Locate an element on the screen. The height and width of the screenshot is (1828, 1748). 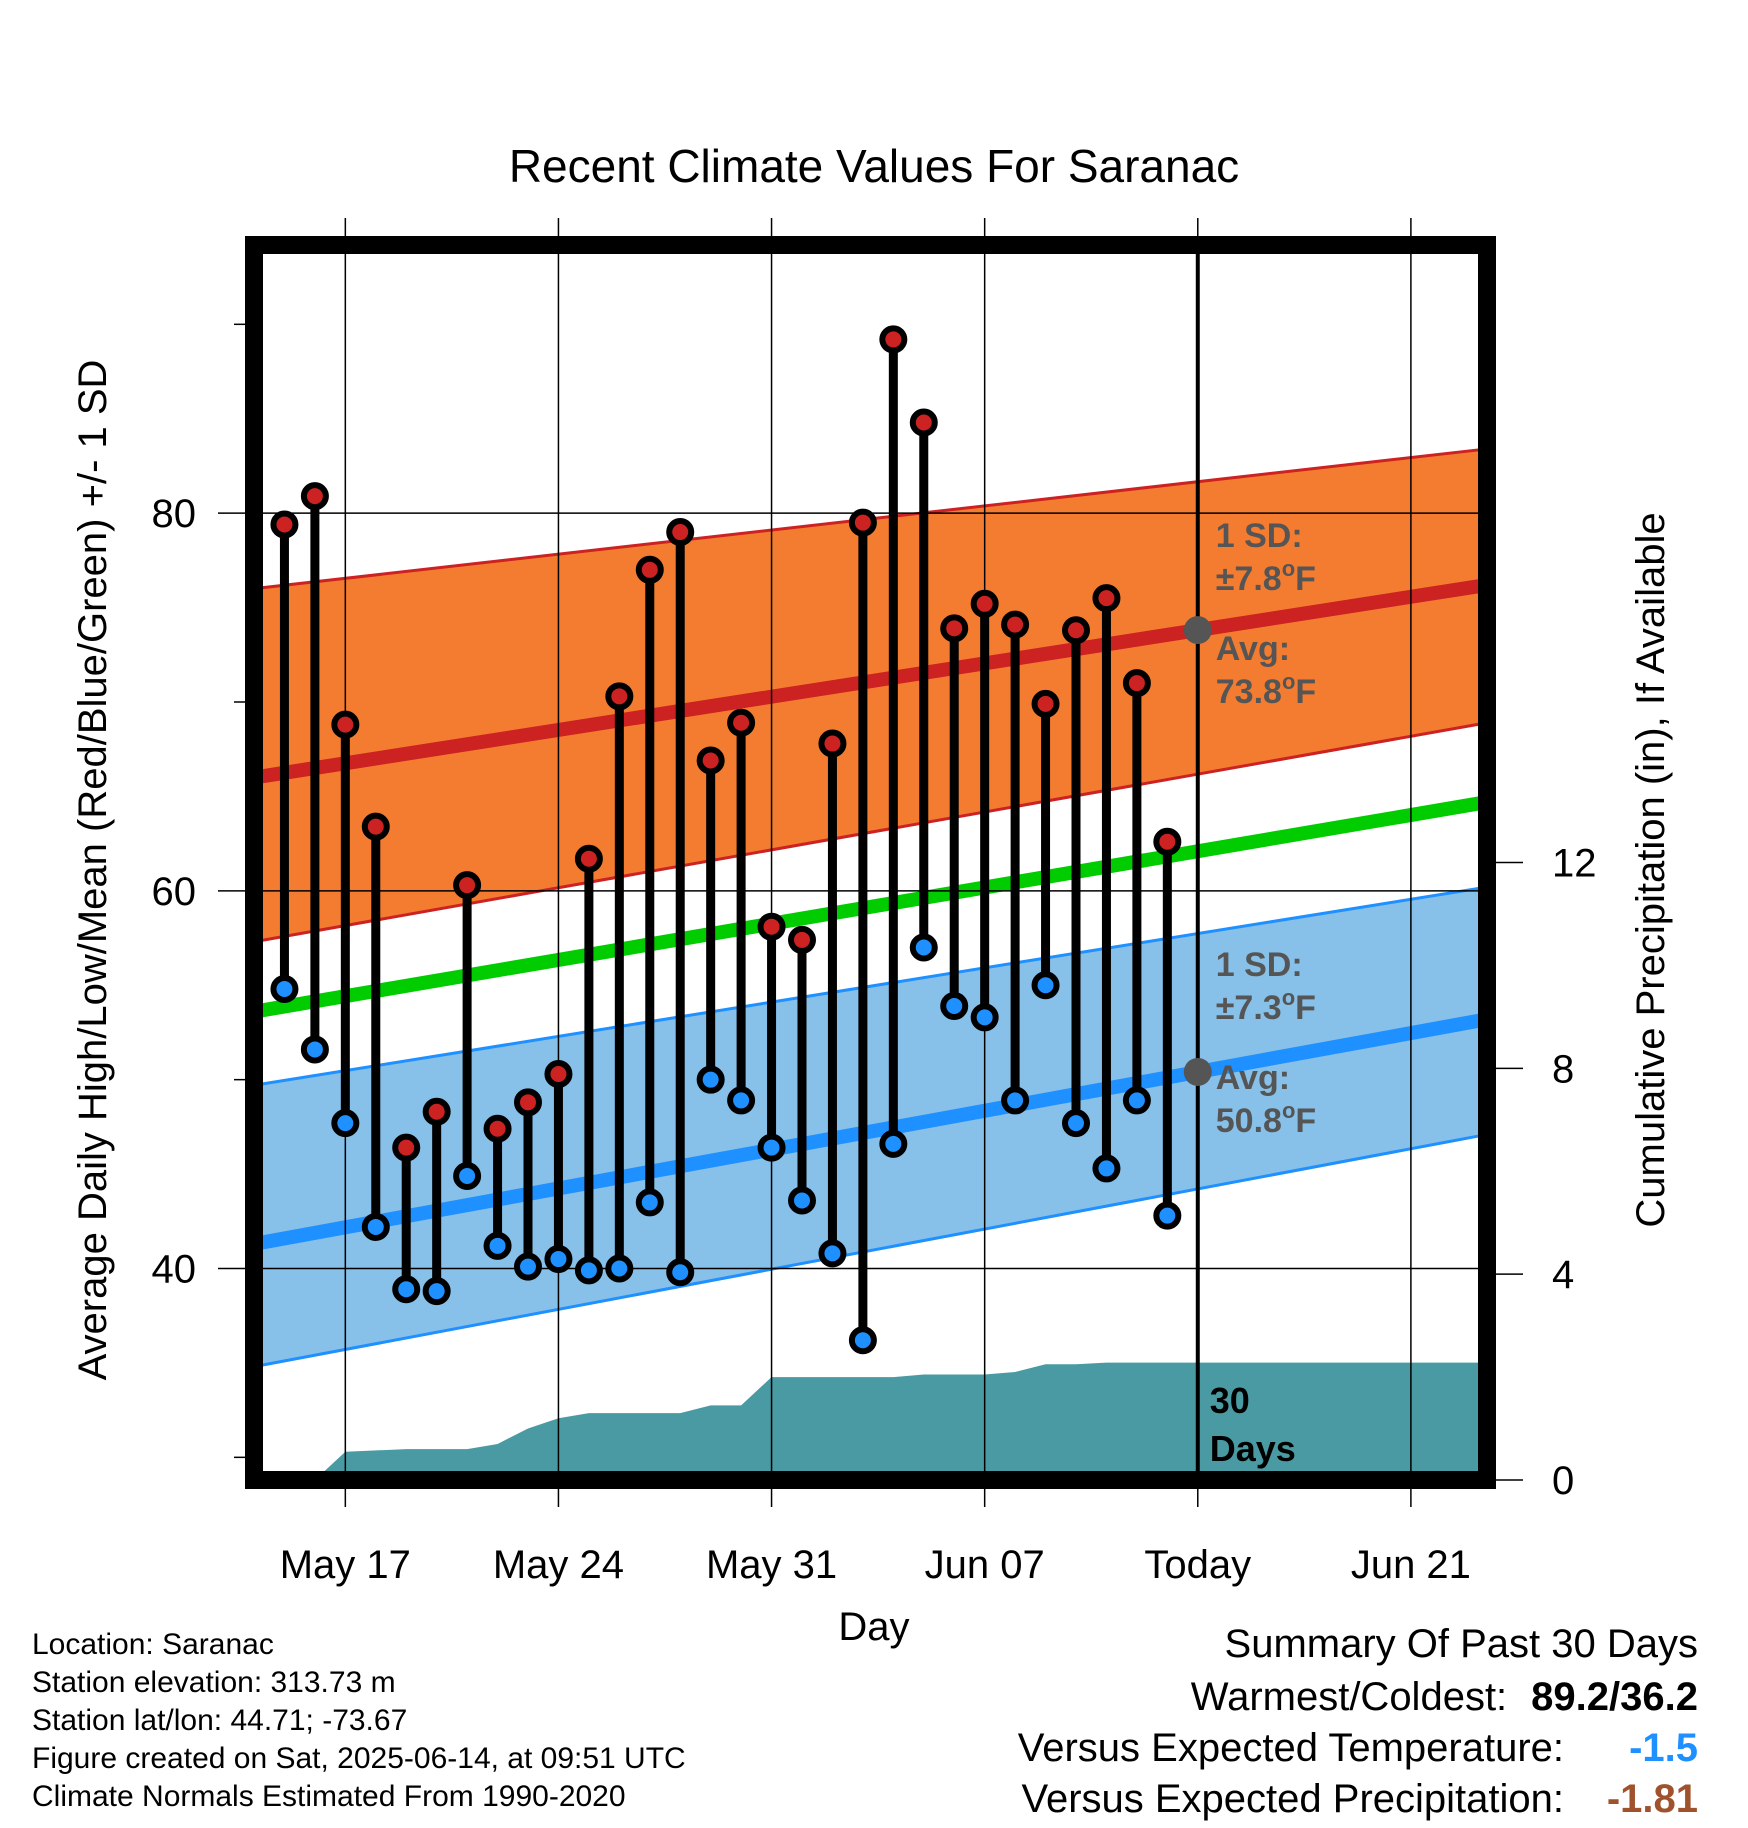
info-elevation: Station elevation: 313.73 m is located at coordinates (214, 1682).